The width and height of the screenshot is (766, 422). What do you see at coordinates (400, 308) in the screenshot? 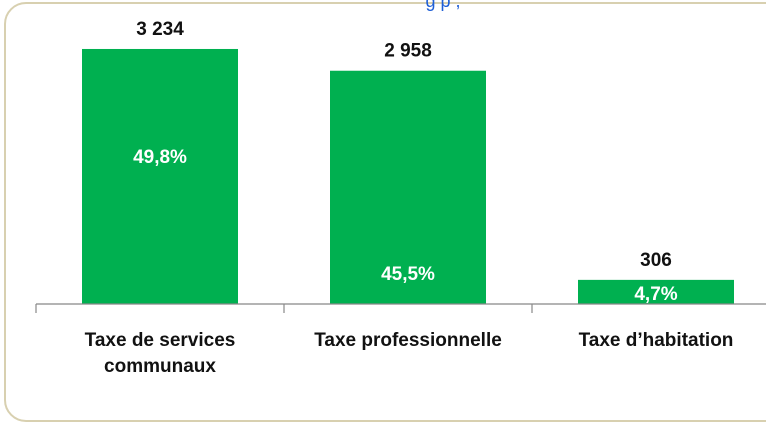
I see `x-axis` at bounding box center [400, 308].